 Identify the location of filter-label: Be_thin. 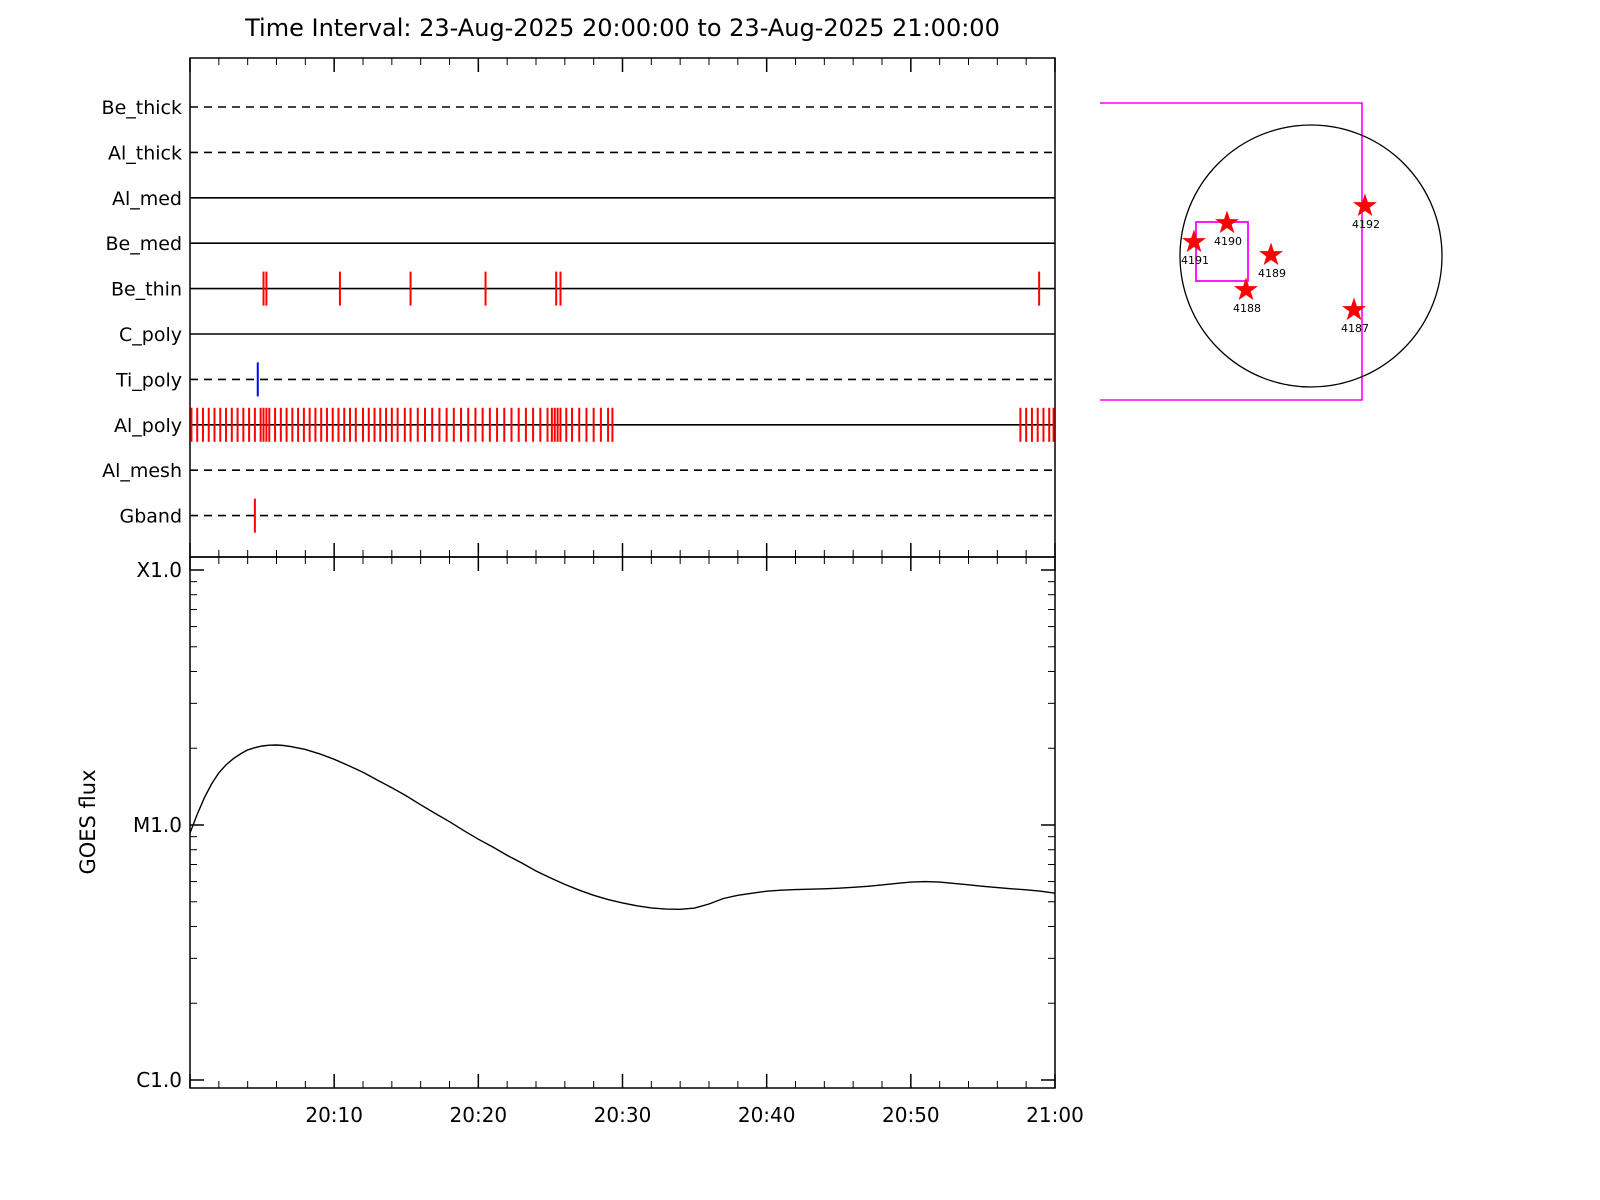
(146, 290).